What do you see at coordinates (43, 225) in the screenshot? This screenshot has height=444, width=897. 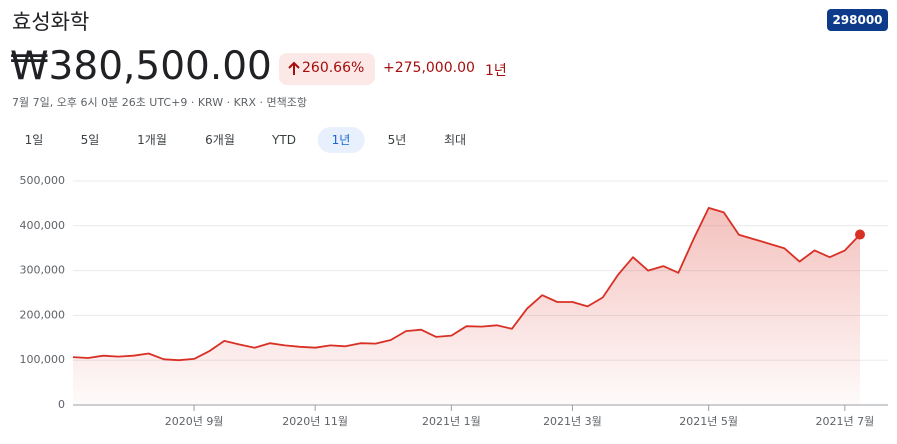 I see `y-tick-label: 400,000` at bounding box center [43, 225].